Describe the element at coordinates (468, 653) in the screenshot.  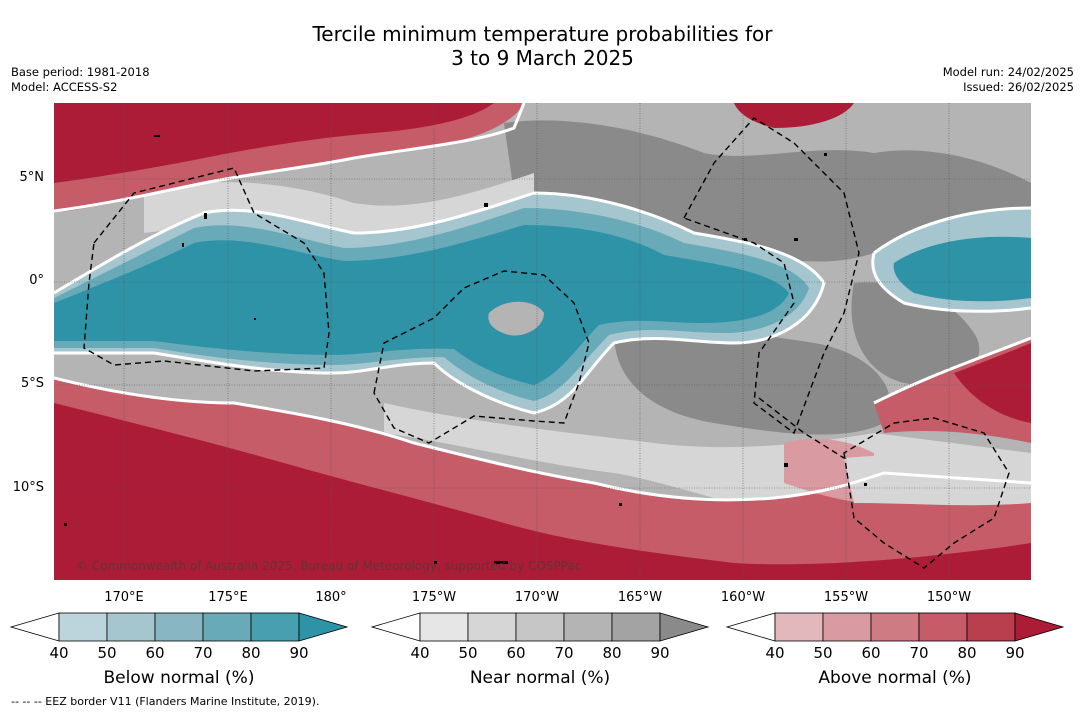
I see `near-tick-50: 50` at that location.